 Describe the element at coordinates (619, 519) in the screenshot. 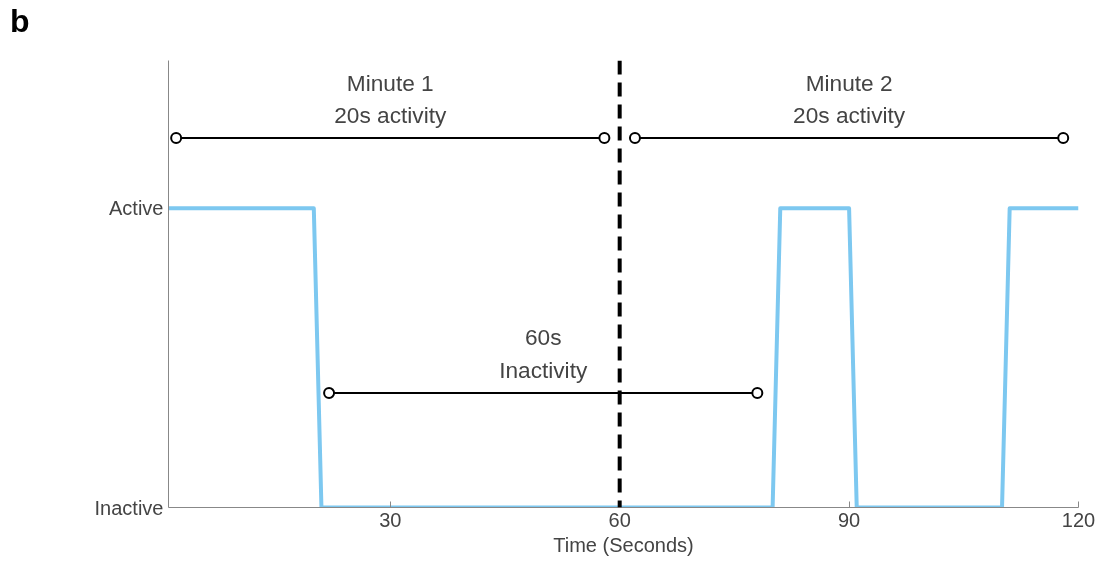

I see `x-tick-label: 60` at that location.